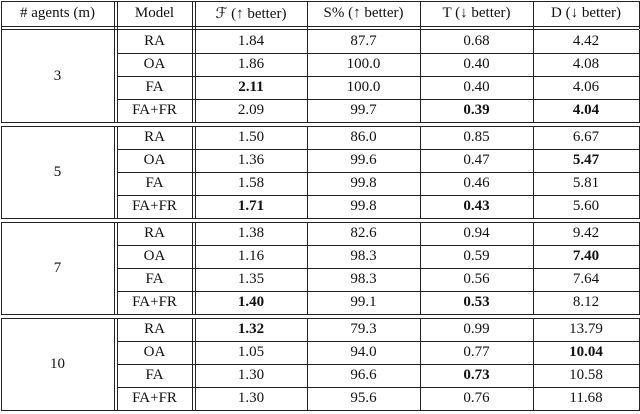 The image size is (640, 414). Describe the element at coordinates (251, 110) in the screenshot. I see `value-cell: 2.09` at that location.